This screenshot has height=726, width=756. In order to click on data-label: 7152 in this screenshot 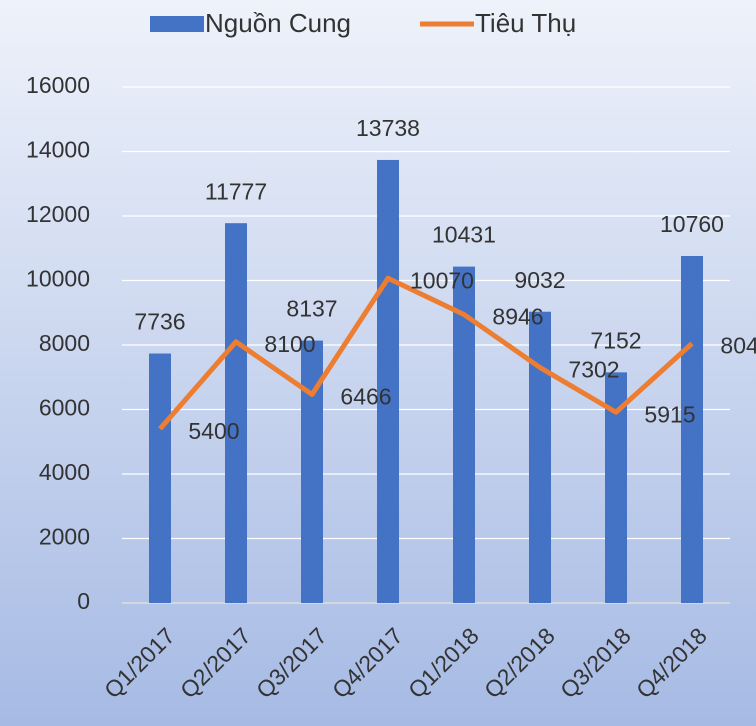, I will do `click(615, 340)`.